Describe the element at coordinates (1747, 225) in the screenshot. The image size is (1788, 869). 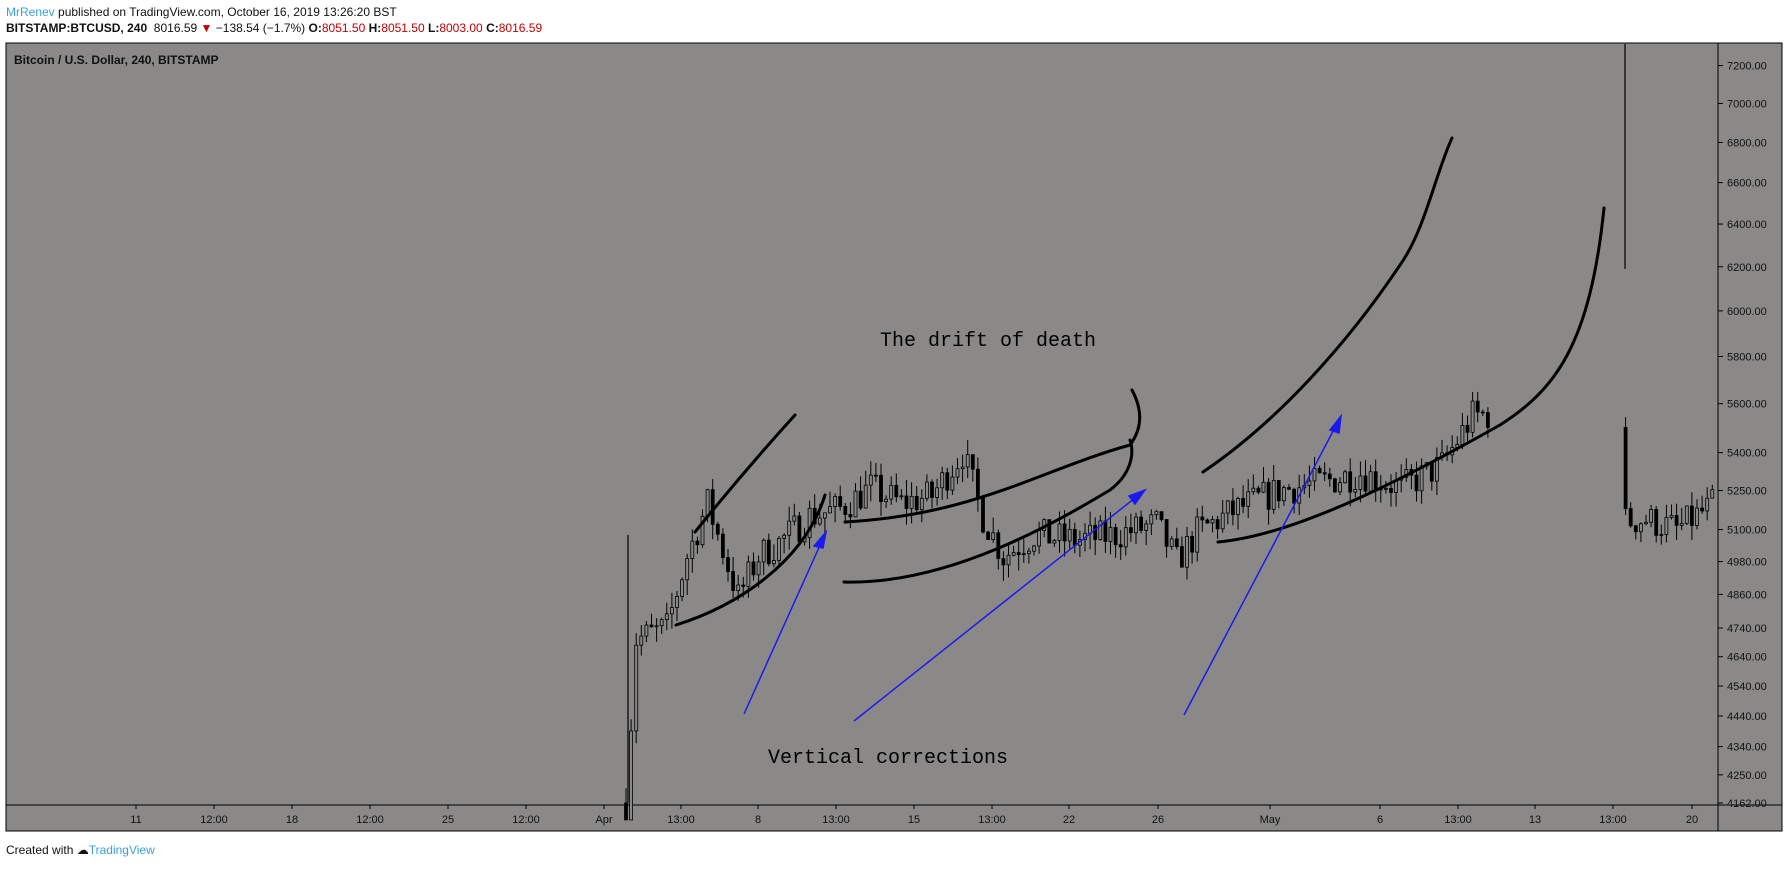
I see `y-tick-label: 6400.00` at that location.